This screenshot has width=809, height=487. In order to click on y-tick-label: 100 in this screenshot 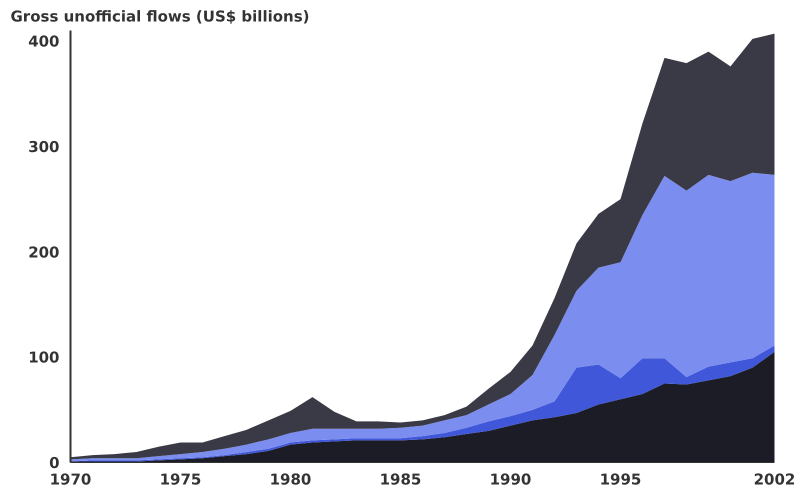, I will do `click(44, 357)`.